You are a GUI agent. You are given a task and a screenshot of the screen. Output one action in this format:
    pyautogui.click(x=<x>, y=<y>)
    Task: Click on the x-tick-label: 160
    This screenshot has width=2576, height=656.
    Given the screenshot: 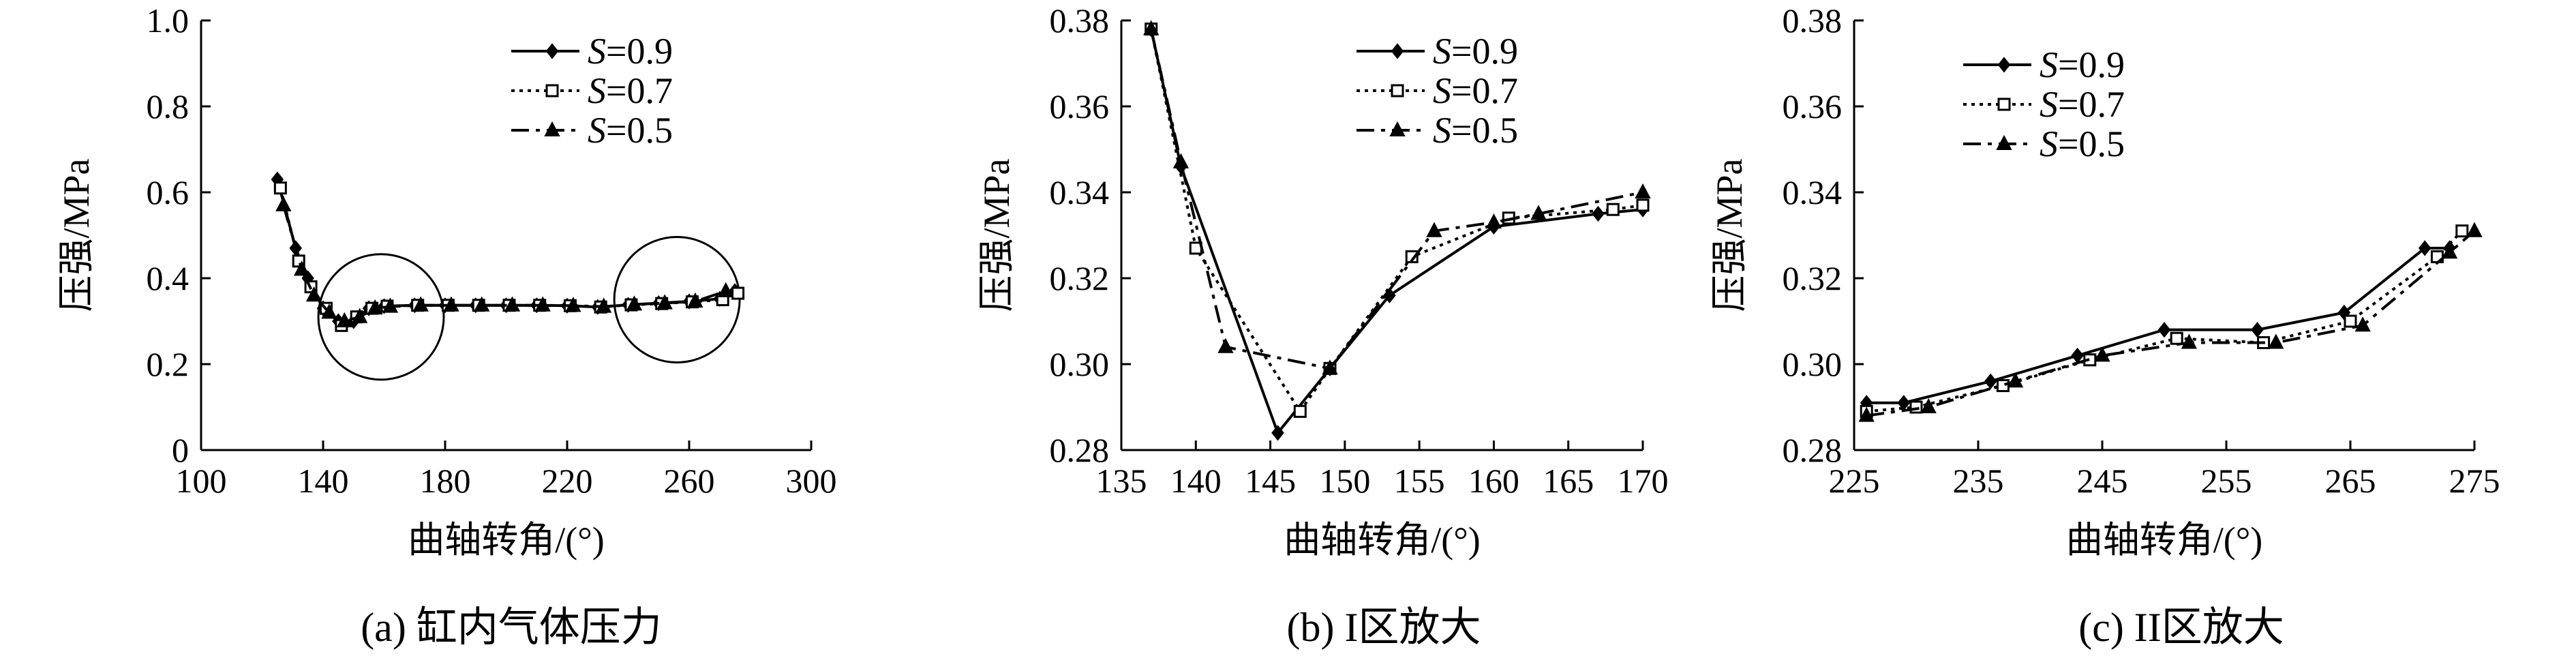 What is the action you would take?
    pyautogui.click(x=1493, y=481)
    